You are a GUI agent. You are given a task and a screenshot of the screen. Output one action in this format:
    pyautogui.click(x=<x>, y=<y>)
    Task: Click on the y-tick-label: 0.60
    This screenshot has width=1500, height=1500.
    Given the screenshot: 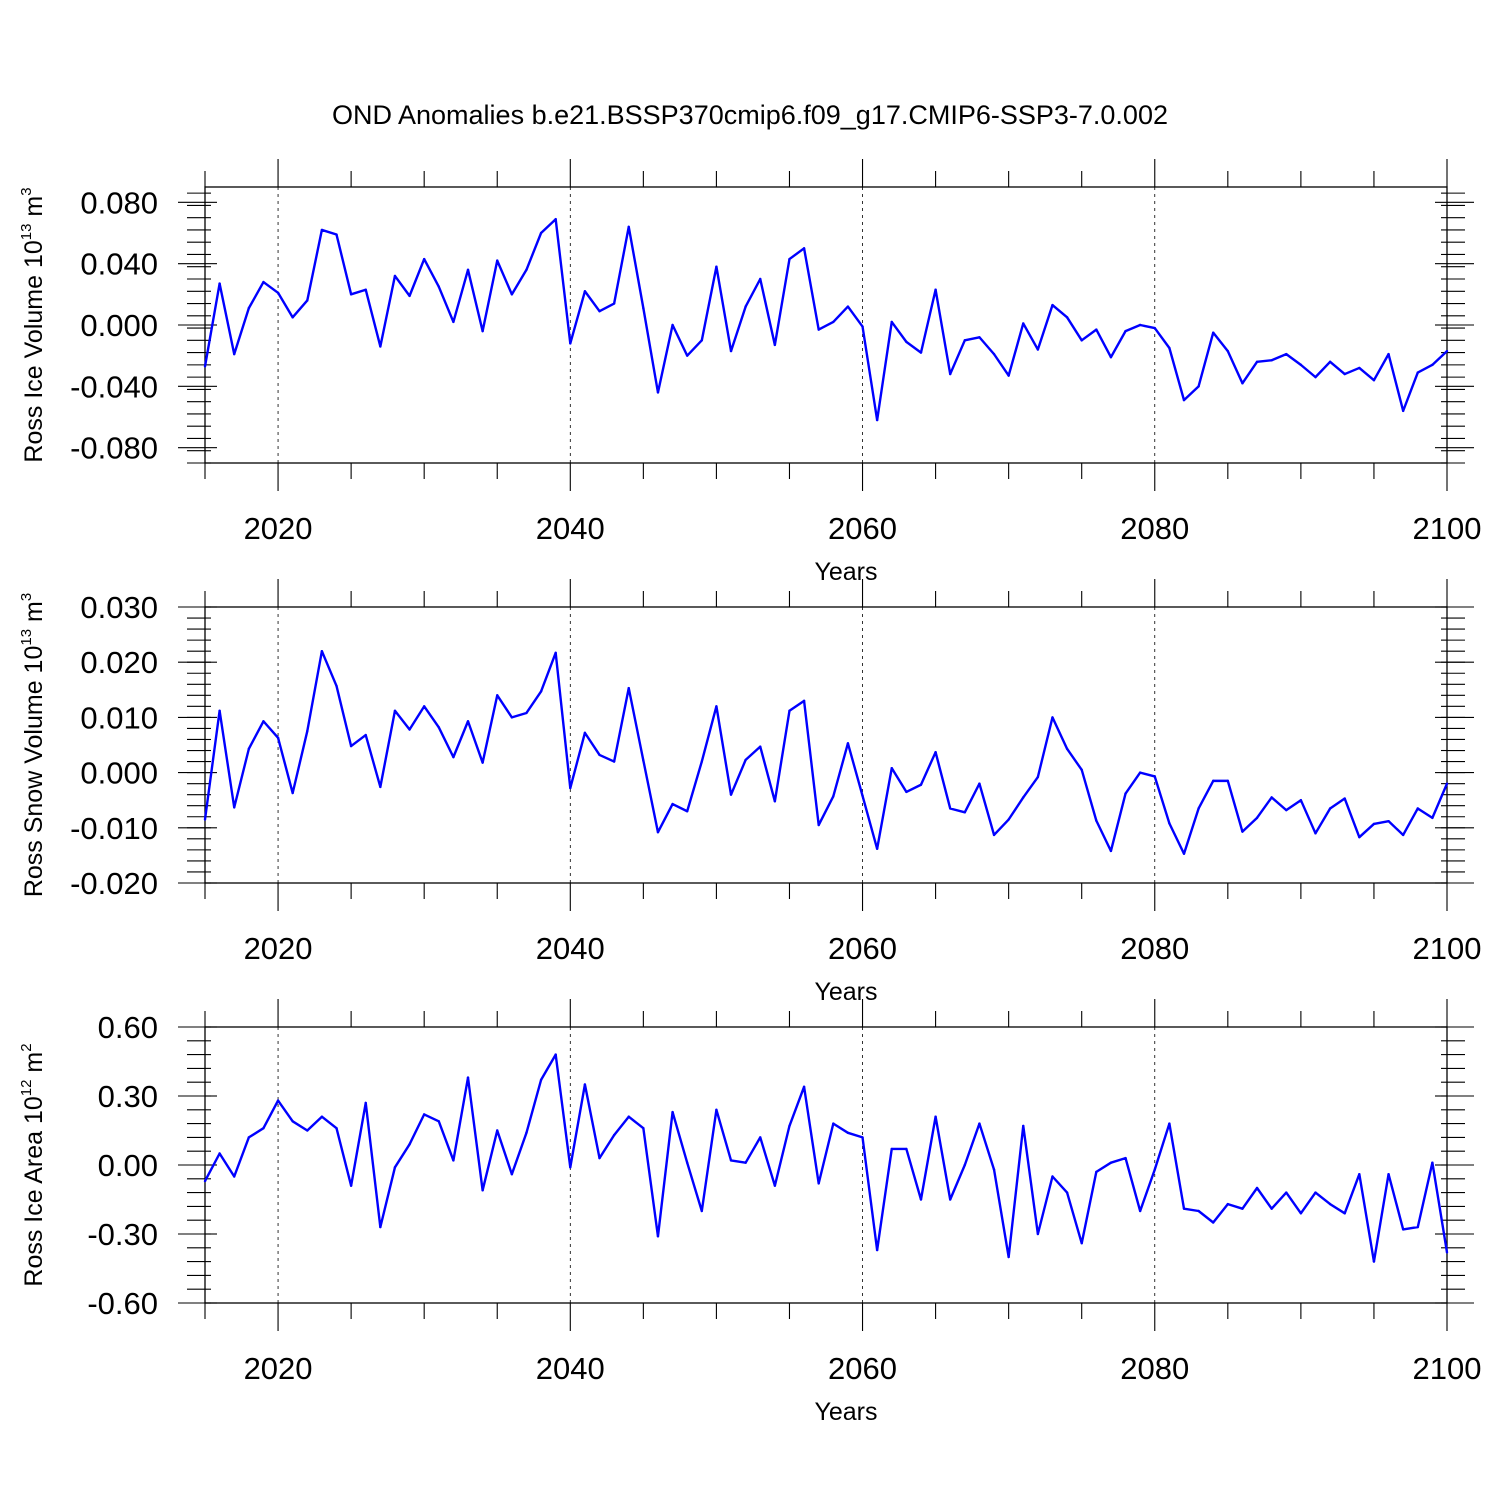 What is the action you would take?
    pyautogui.click(x=128, y=1027)
    